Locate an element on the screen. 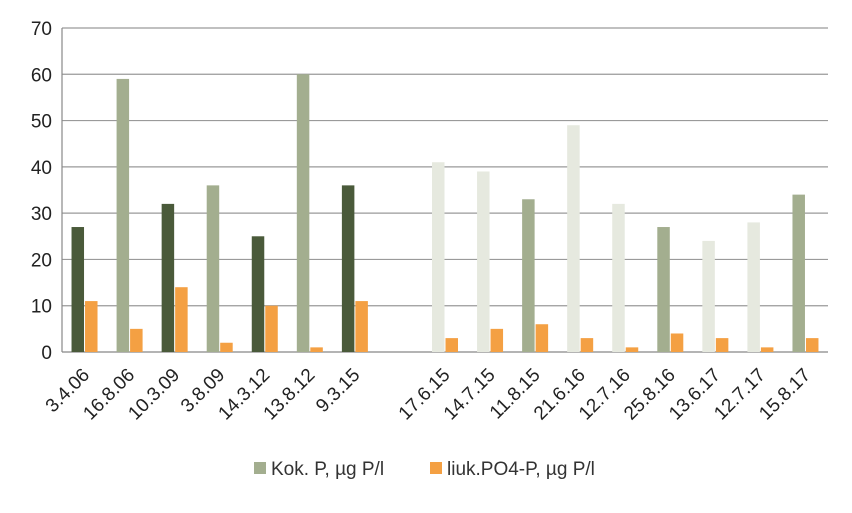 The width and height of the screenshot is (852, 513). legend-swatch-liuk-po4 is located at coordinates (436, 468).